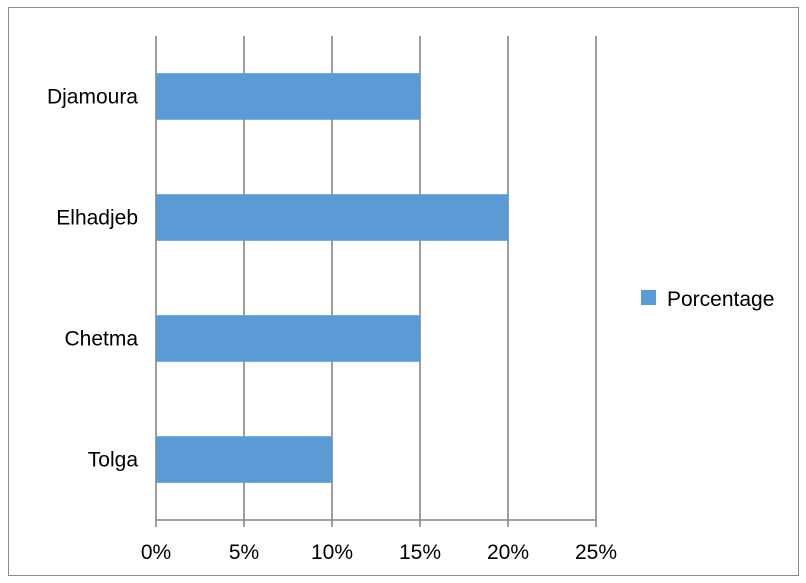 The image size is (806, 583). What do you see at coordinates (379, 541) in the screenshot?
I see `x-axis: 0% 5% 10% 15% 20% 25%` at bounding box center [379, 541].